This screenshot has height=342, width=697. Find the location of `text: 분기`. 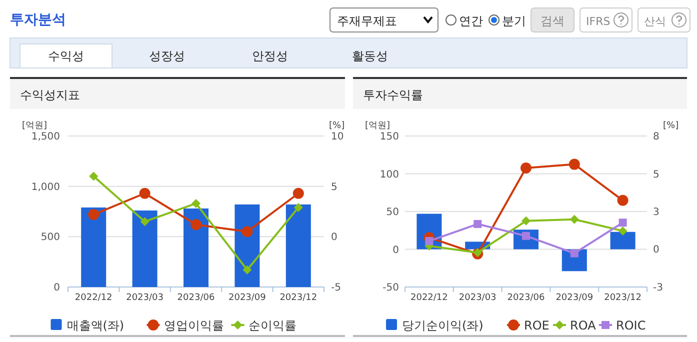

text: 분기 is located at coordinates (514, 21).